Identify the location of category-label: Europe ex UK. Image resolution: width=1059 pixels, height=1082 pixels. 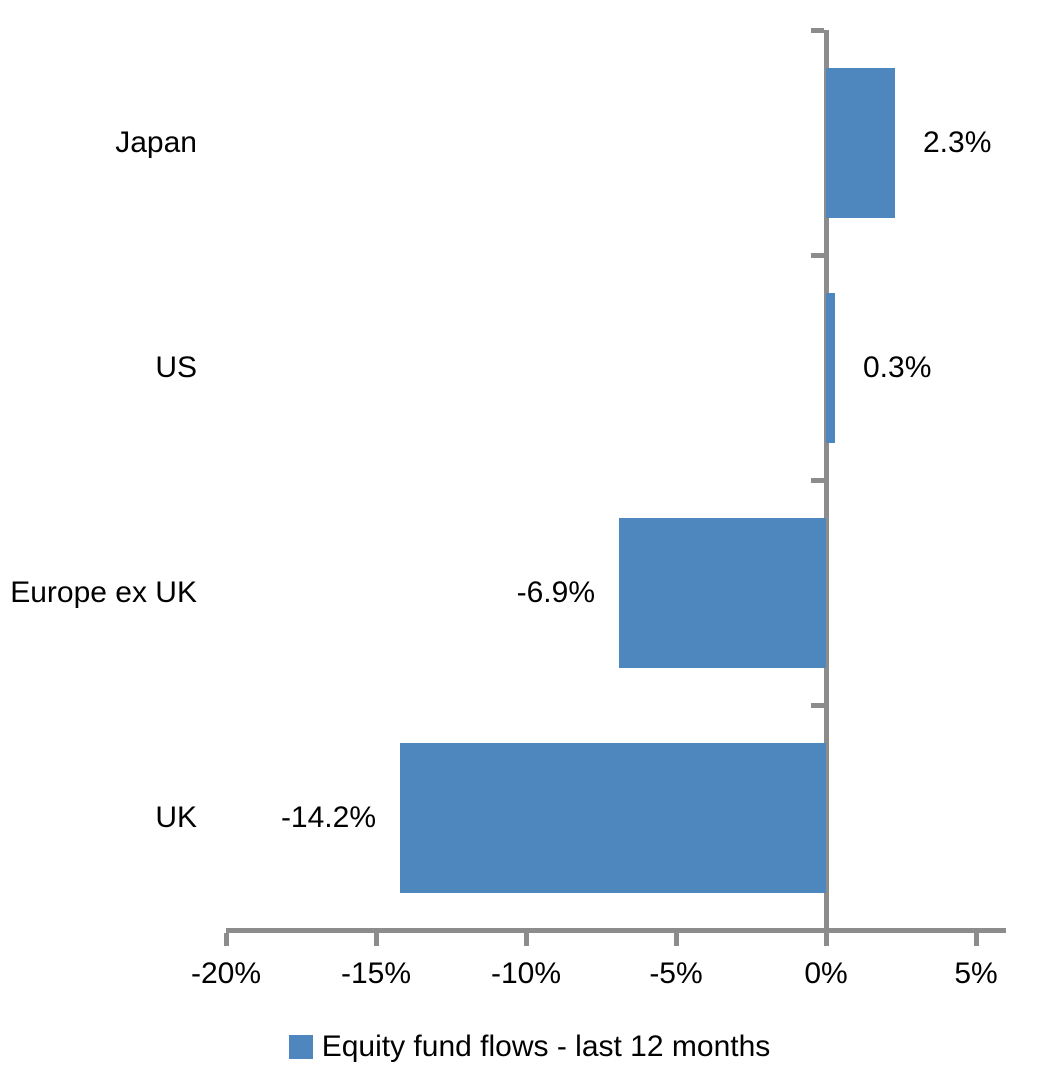
(103, 592).